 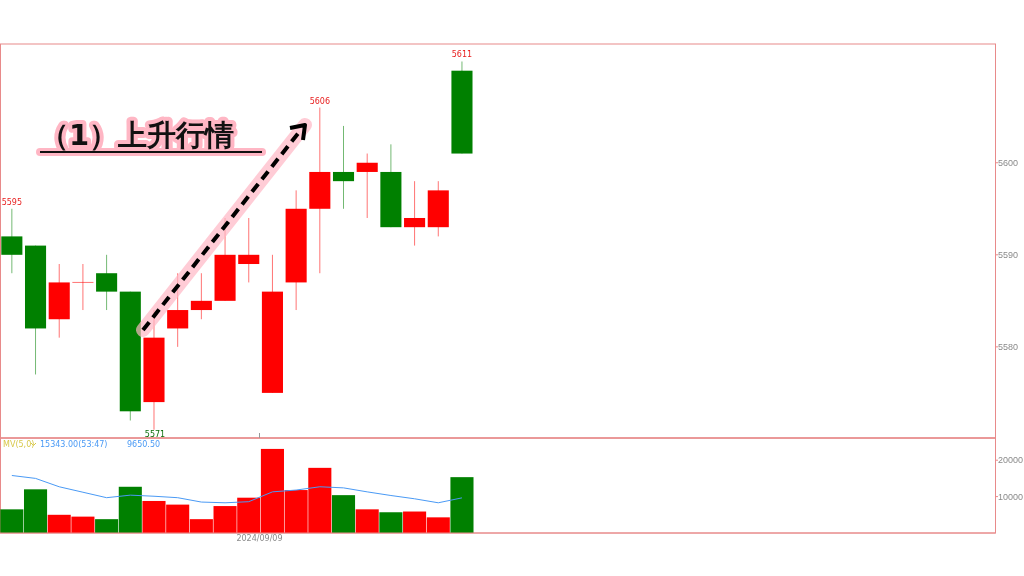 I want to click on annotation: 15343.00(53:47), so click(x=74, y=444).